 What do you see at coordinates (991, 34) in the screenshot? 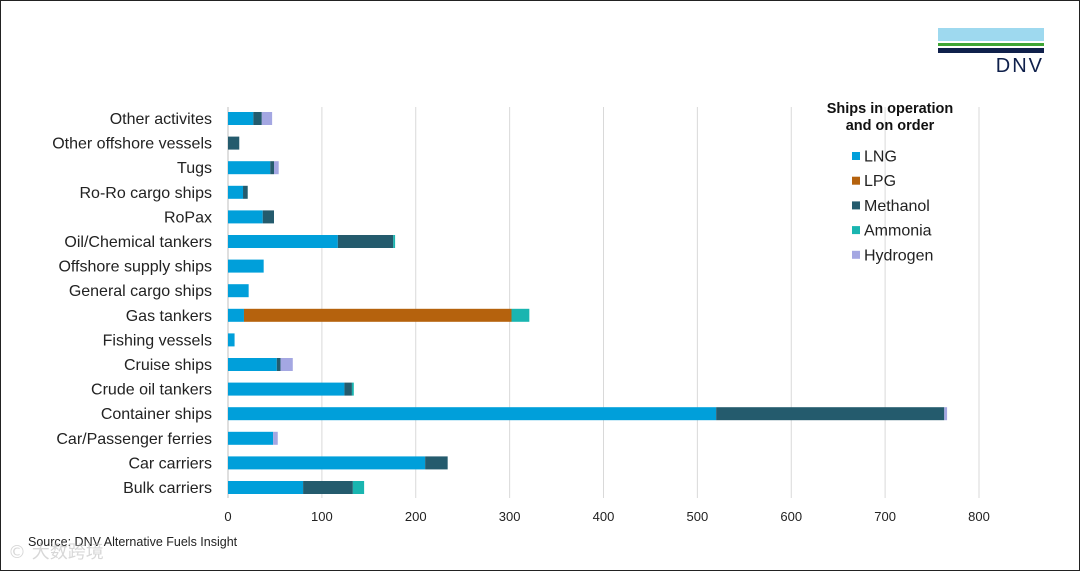
I see `logo-band-light-blue` at bounding box center [991, 34].